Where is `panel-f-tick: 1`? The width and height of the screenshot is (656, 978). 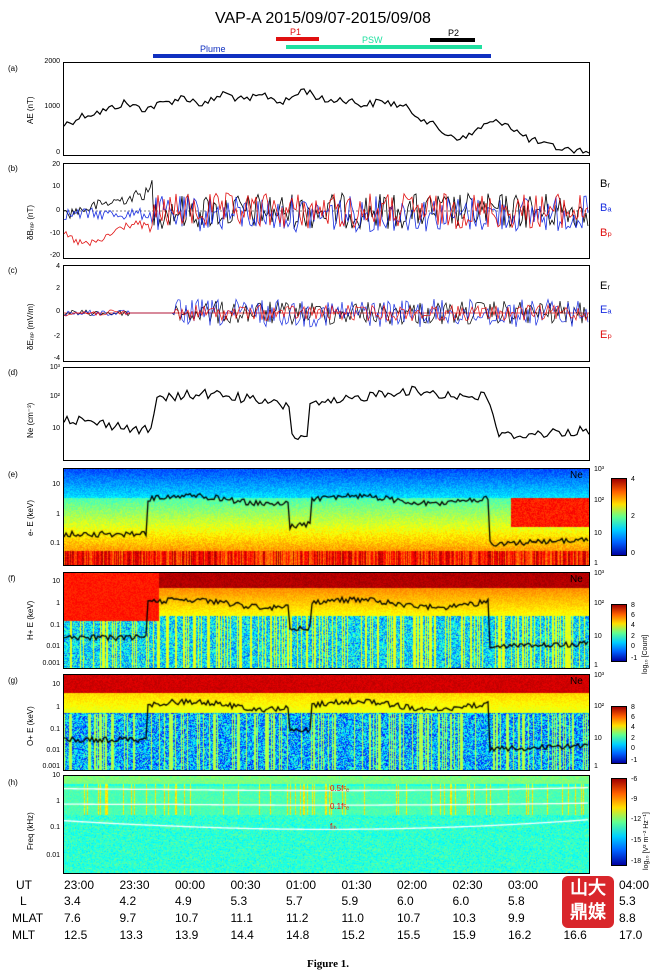 panel-f-tick: 1 is located at coordinates (58, 603).